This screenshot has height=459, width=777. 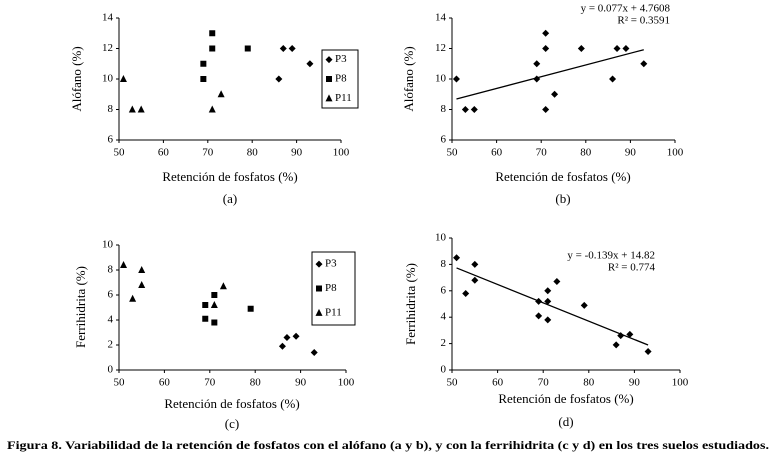 What do you see at coordinates (626, 9) in the screenshot?
I see `trend-equation: y = 0.077x + 4.7608` at bounding box center [626, 9].